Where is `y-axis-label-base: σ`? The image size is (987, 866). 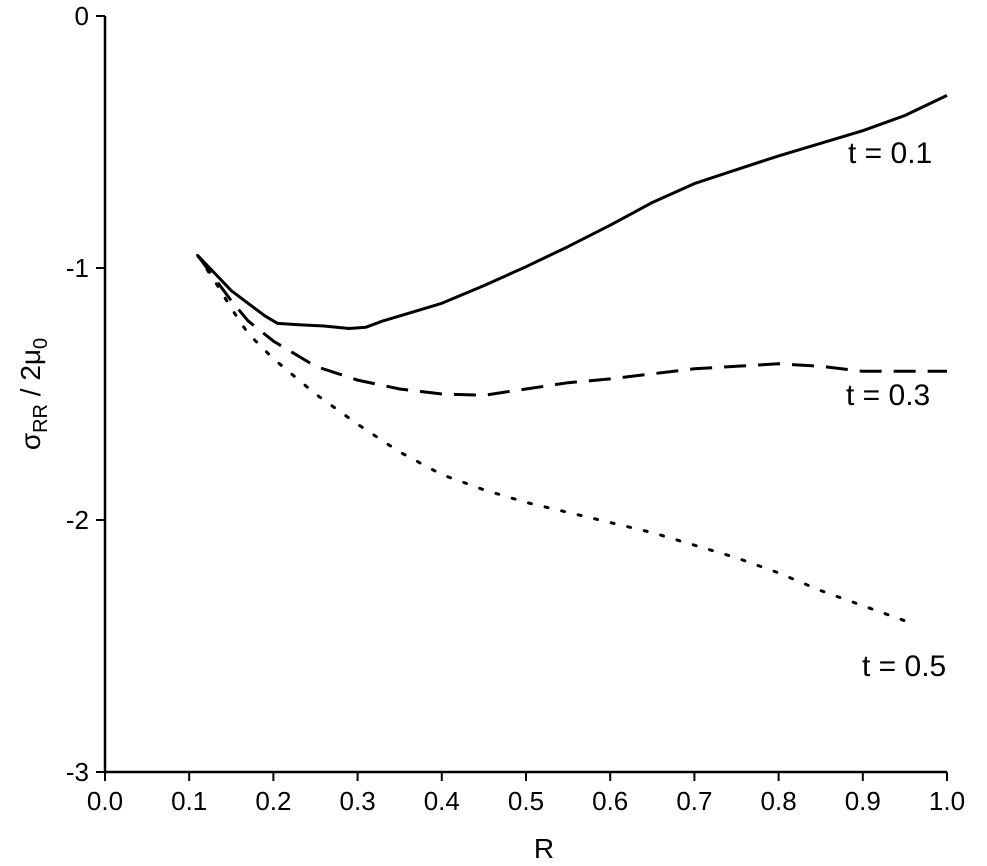
y-axis-label-base: σ is located at coordinates (30, 441).